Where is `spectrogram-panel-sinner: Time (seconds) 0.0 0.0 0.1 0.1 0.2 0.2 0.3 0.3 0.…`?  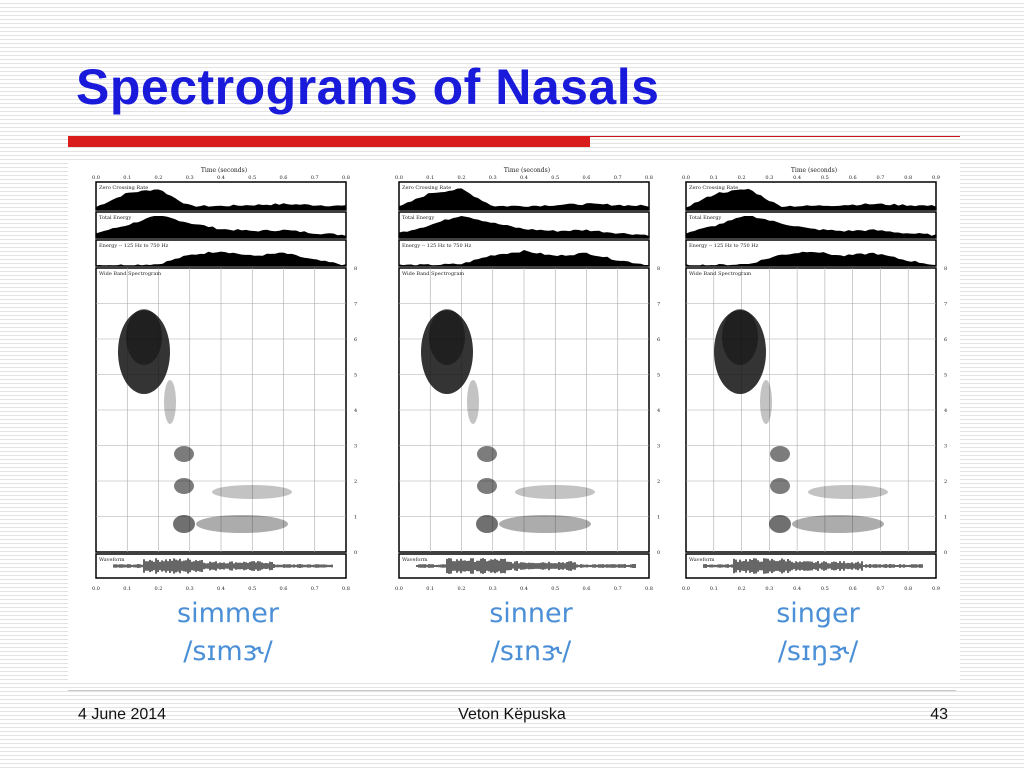 spectrogram-panel-sinner: Time (seconds) 0.0 0.0 0.1 0.1 0.2 0.2 0.3 0.3 0.… is located at coordinates (527, 379).